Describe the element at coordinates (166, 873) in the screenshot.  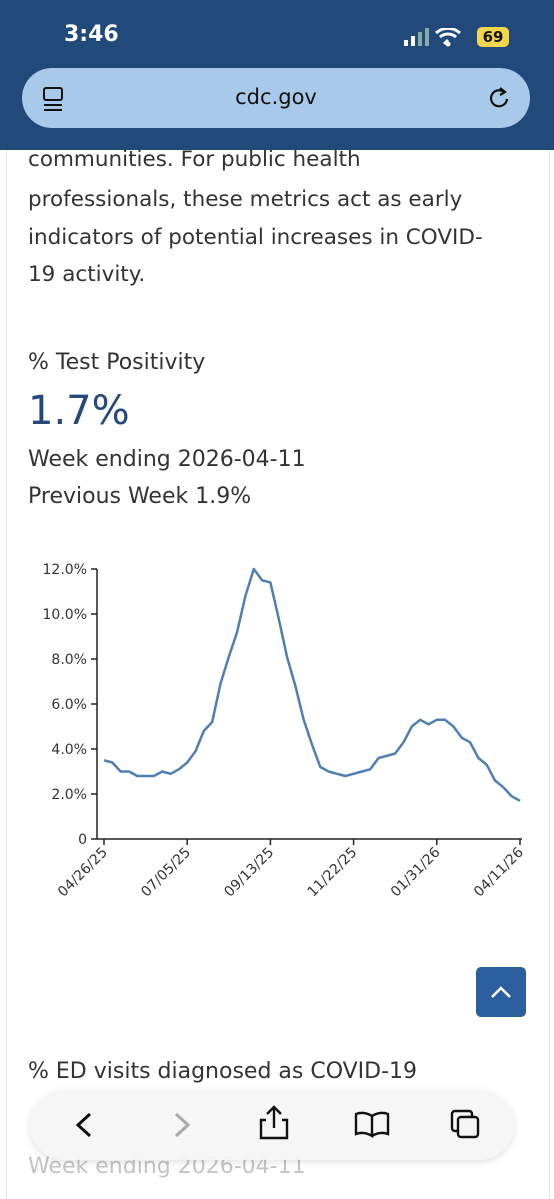
I see `x-tick-label: 07/05/25` at that location.